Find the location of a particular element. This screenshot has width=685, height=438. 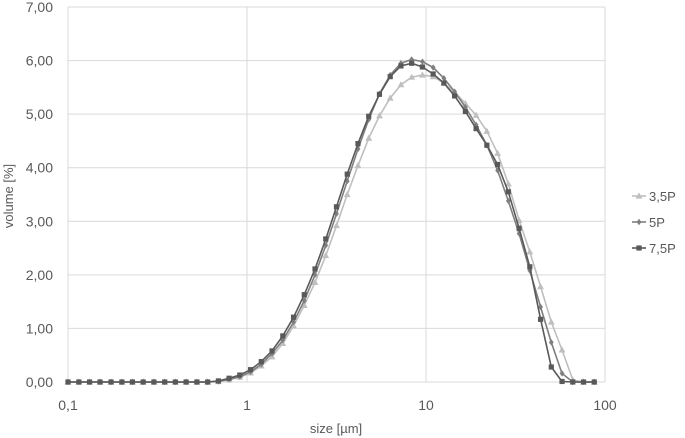

legend-label: 7,5P is located at coordinates (662, 248).